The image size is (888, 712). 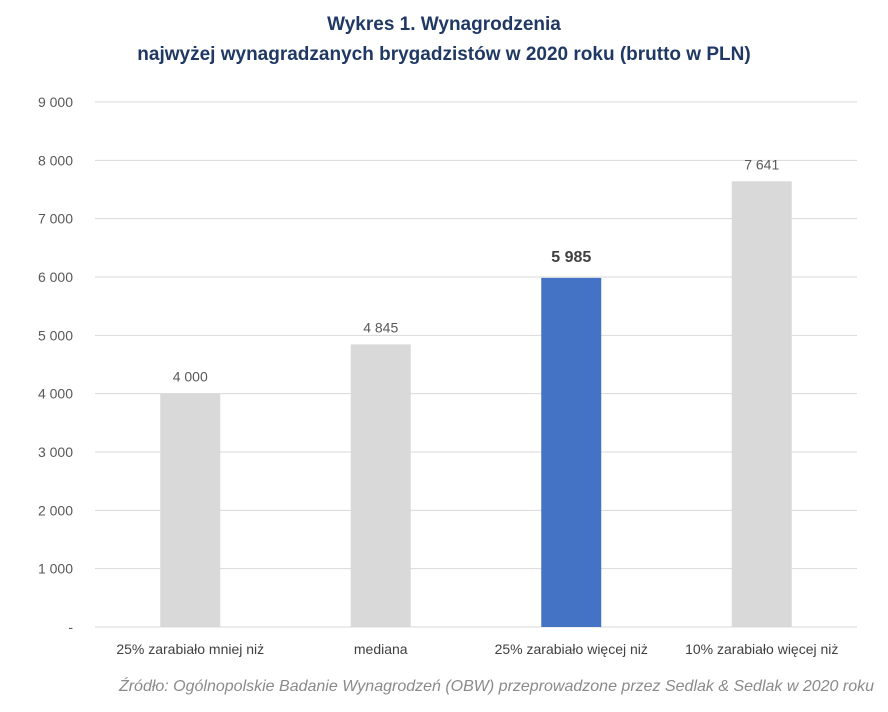 What do you see at coordinates (55, 452) in the screenshot?
I see `y-tick-label: 3 000` at bounding box center [55, 452].